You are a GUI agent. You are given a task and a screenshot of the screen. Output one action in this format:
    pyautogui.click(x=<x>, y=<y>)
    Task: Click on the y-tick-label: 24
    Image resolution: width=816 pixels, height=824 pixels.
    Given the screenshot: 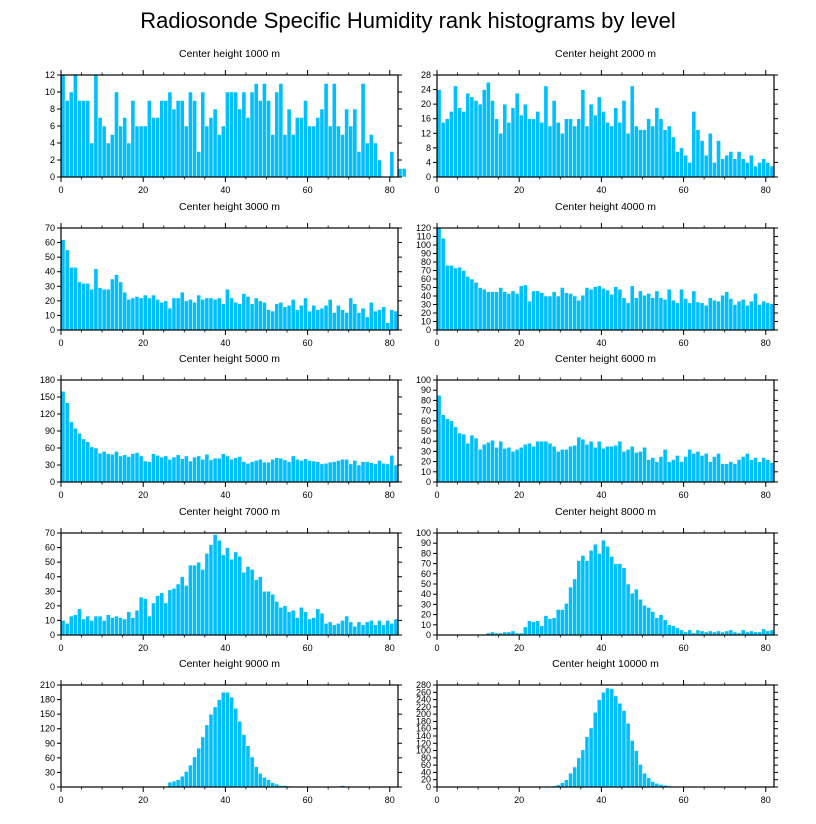 What is the action you would take?
    pyautogui.click(x=426, y=90)
    